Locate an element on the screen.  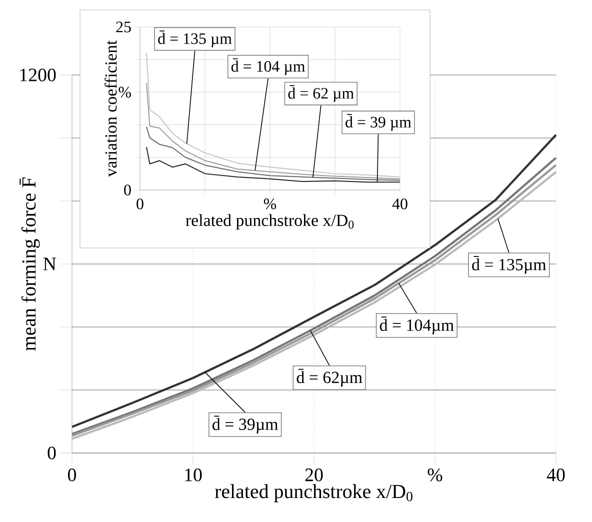
annotation: d̄ = 62µm is located at coordinates (329, 377).